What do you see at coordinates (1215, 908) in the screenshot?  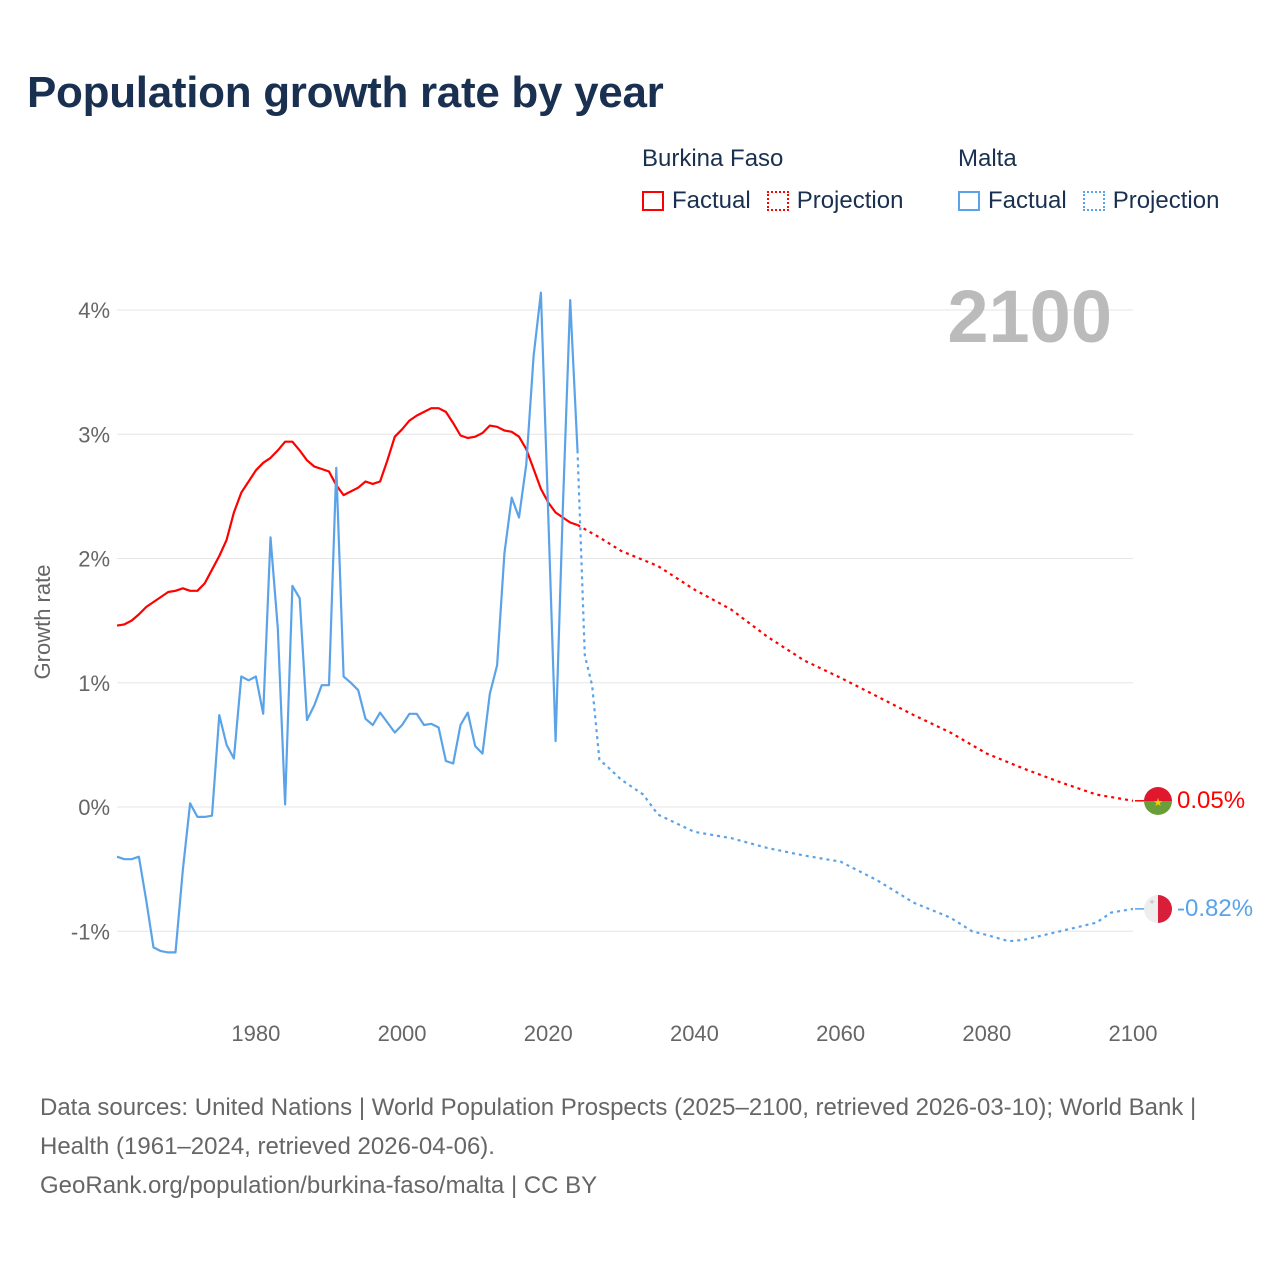 I see `malta-end-value: -0.82%` at bounding box center [1215, 908].